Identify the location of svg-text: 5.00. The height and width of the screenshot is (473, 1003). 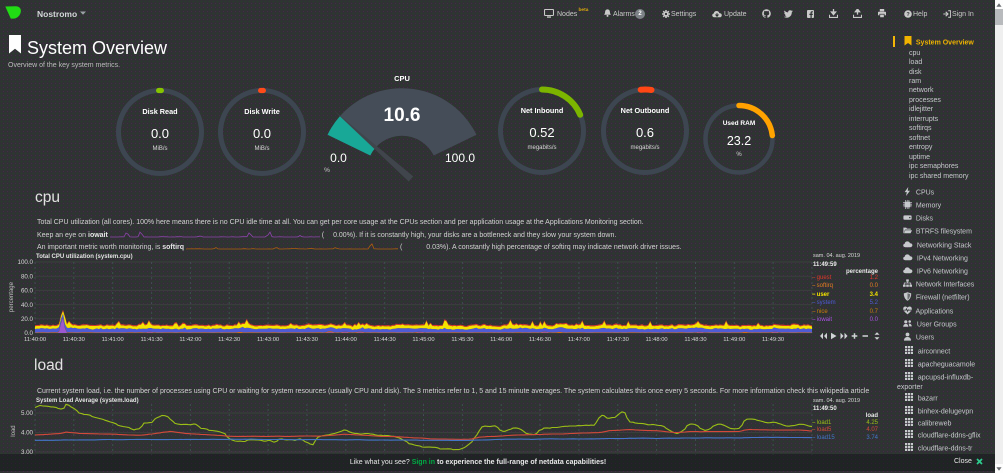
(27, 413).